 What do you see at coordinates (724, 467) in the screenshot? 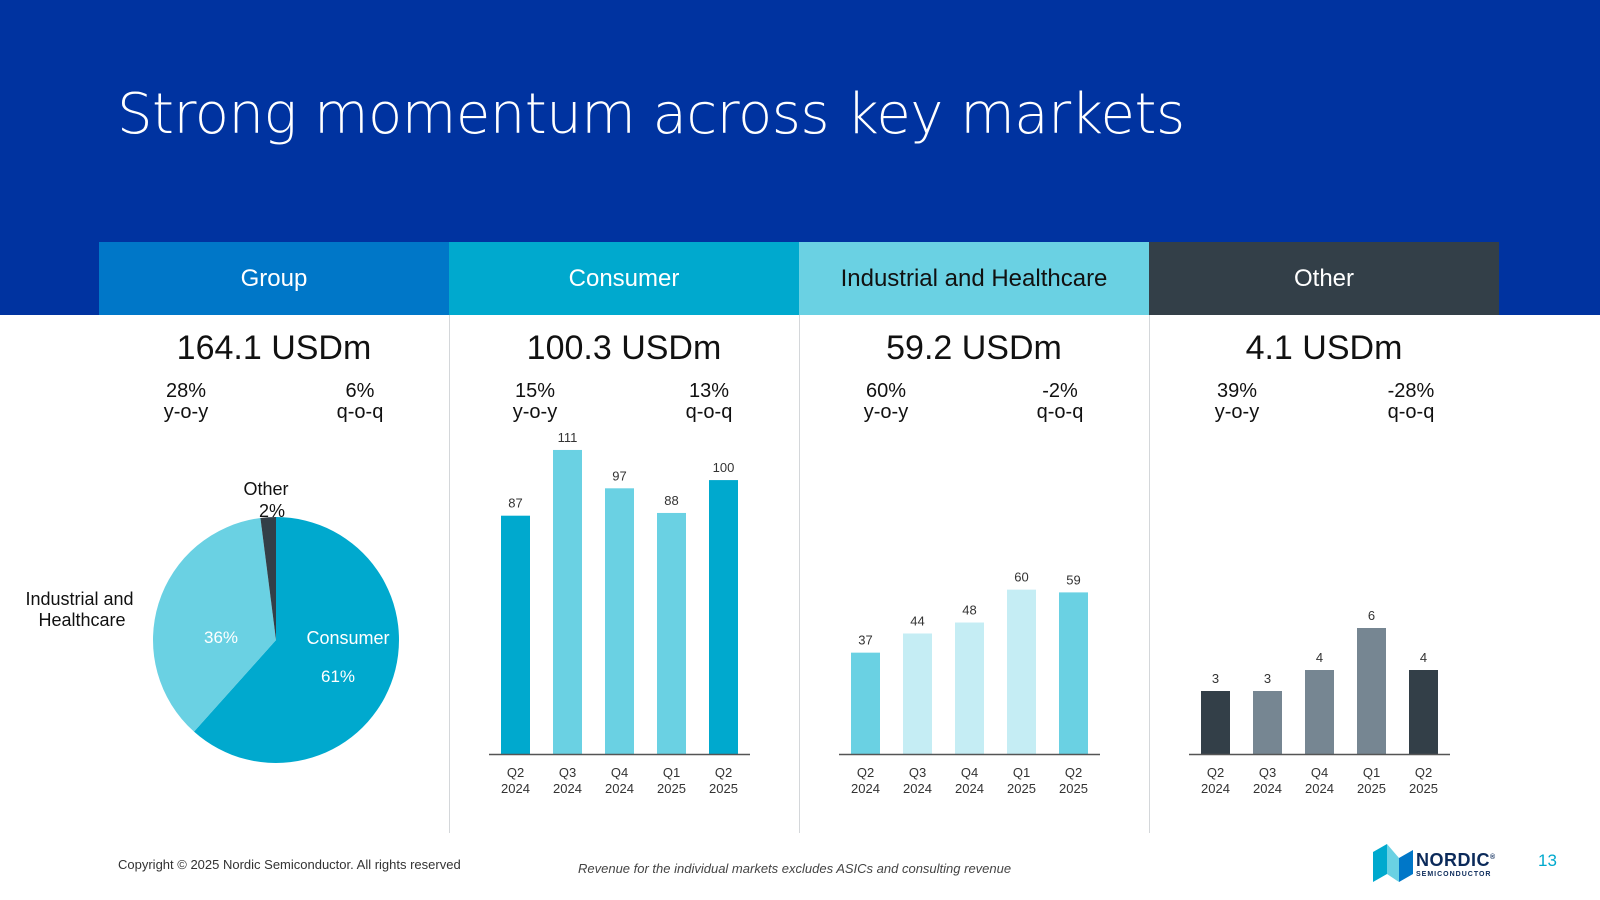
I see `consumer-bar-value-label: 100` at bounding box center [724, 467].